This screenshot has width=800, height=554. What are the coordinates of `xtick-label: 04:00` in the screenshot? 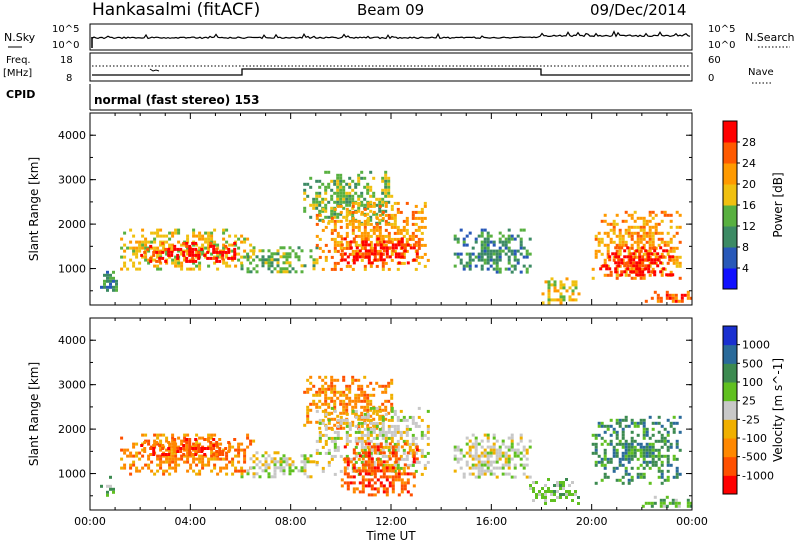 It's located at (190, 521).